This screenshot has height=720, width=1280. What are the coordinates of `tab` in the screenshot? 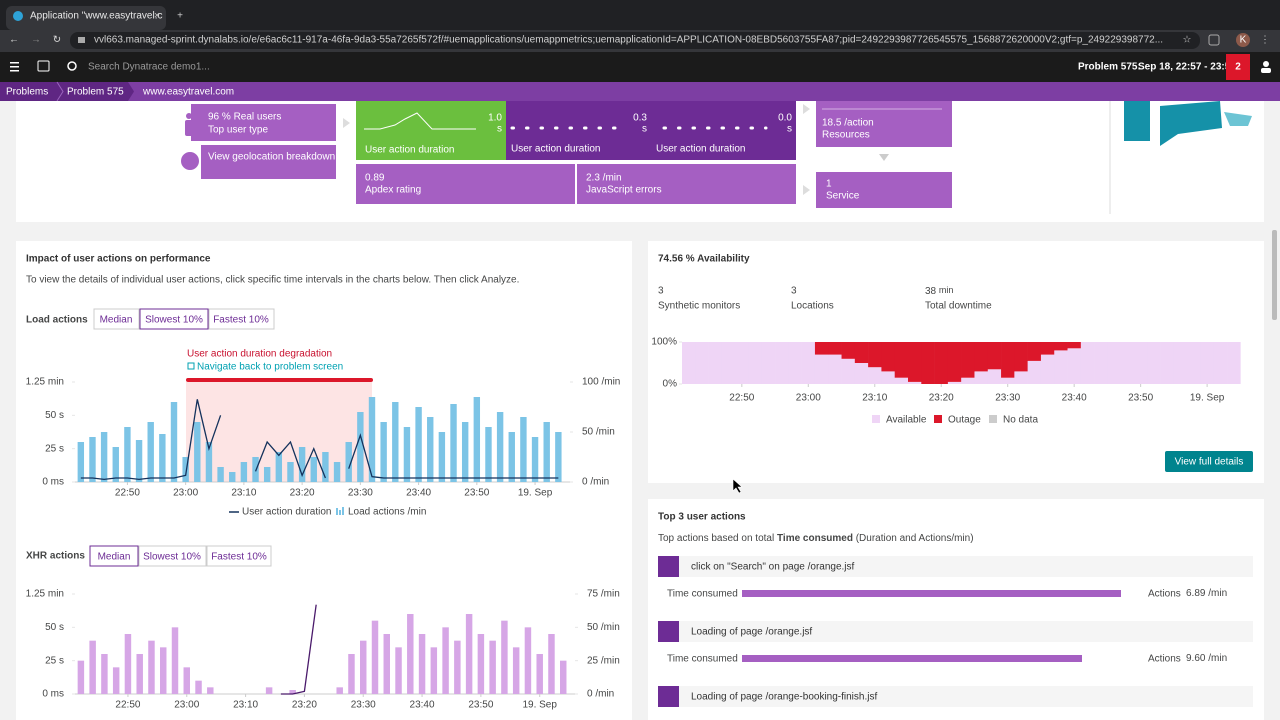 It's located at (86, 18).